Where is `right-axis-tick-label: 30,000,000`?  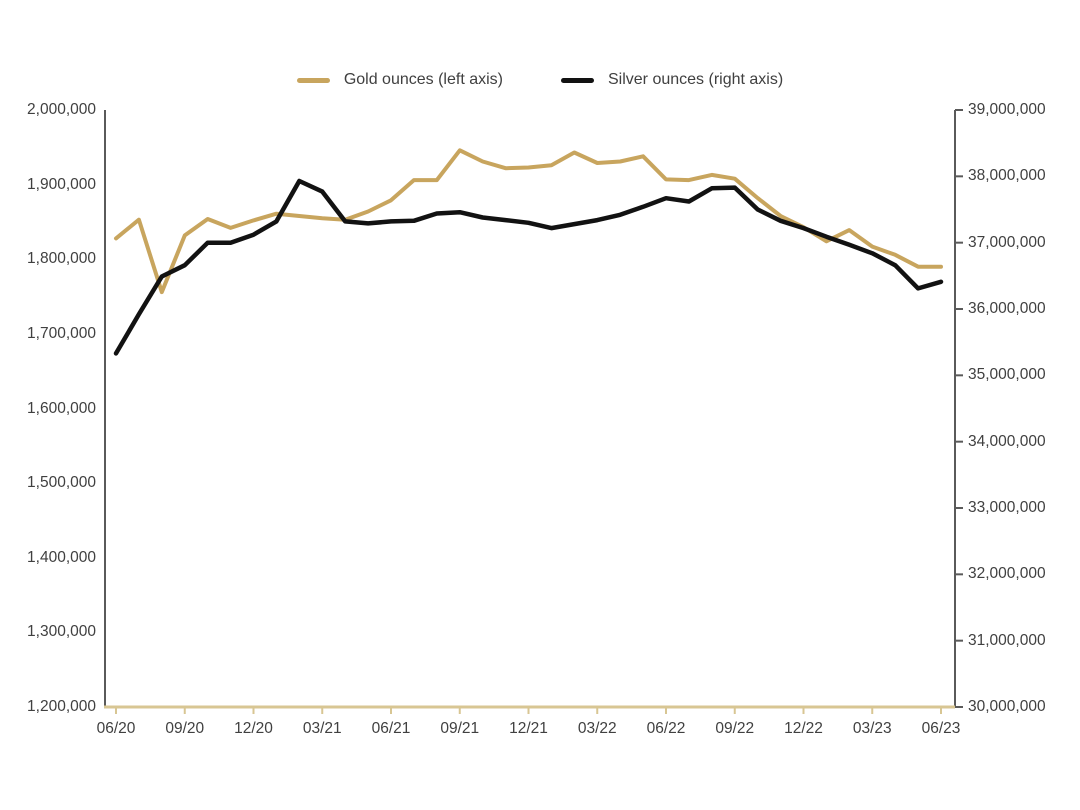
right-axis-tick-label: 30,000,000 is located at coordinates (1007, 706).